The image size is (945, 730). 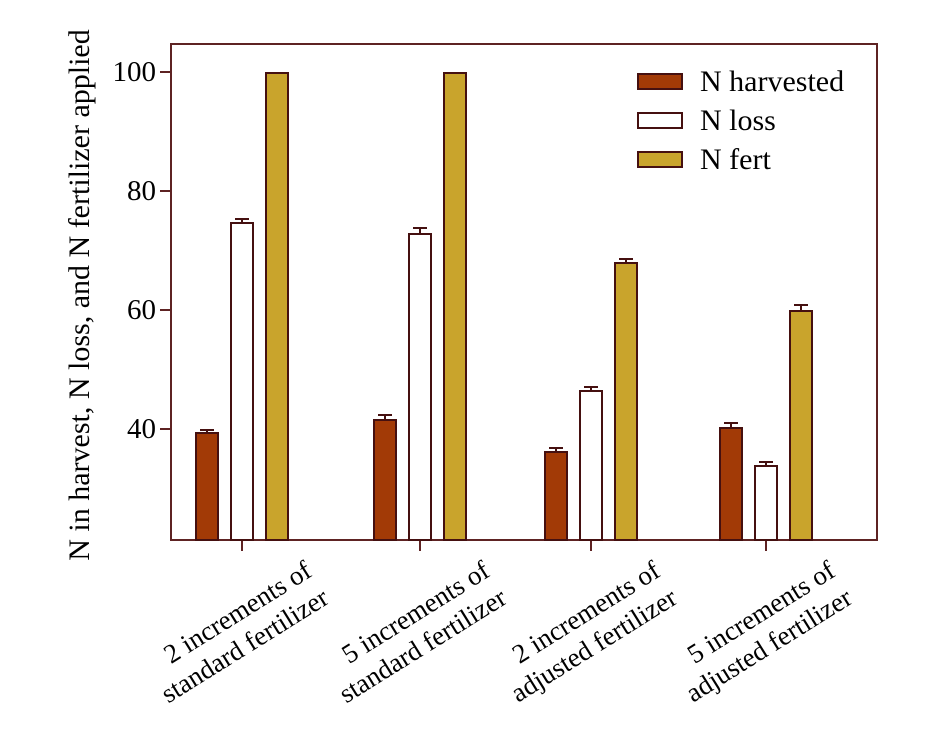 What do you see at coordinates (414, 632) in the screenshot?
I see `x-category-label: 5 increments of standard fertilizer` at bounding box center [414, 632].